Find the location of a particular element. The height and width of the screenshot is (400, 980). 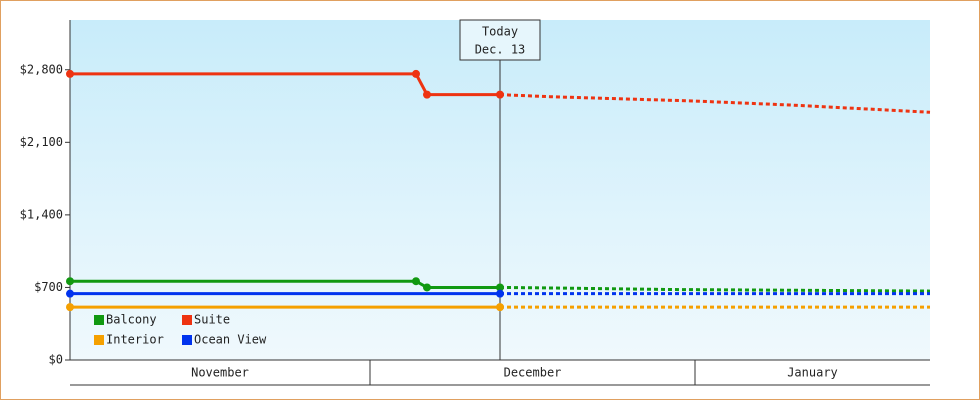

month-label: January is located at coordinates (812, 373).